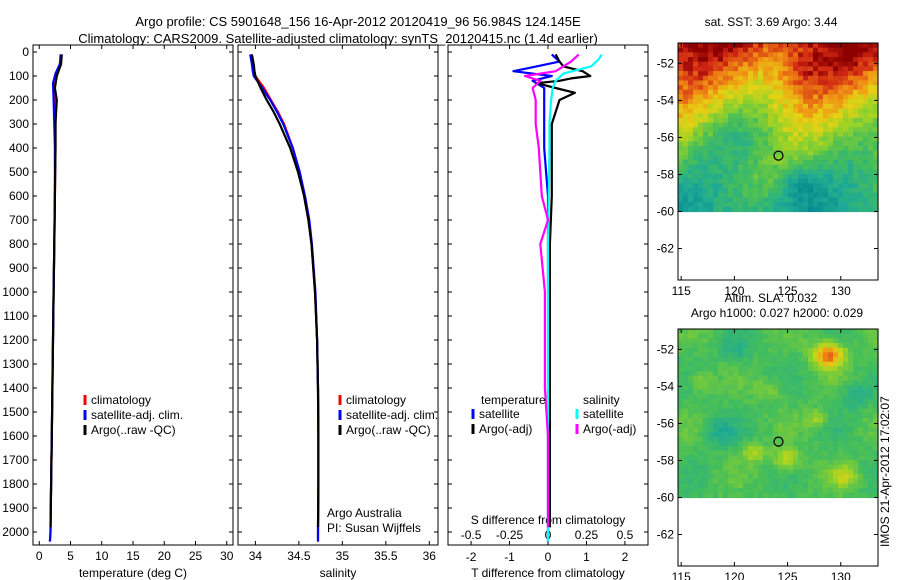  I want to click on y-tick-label: 900, so click(19, 268).